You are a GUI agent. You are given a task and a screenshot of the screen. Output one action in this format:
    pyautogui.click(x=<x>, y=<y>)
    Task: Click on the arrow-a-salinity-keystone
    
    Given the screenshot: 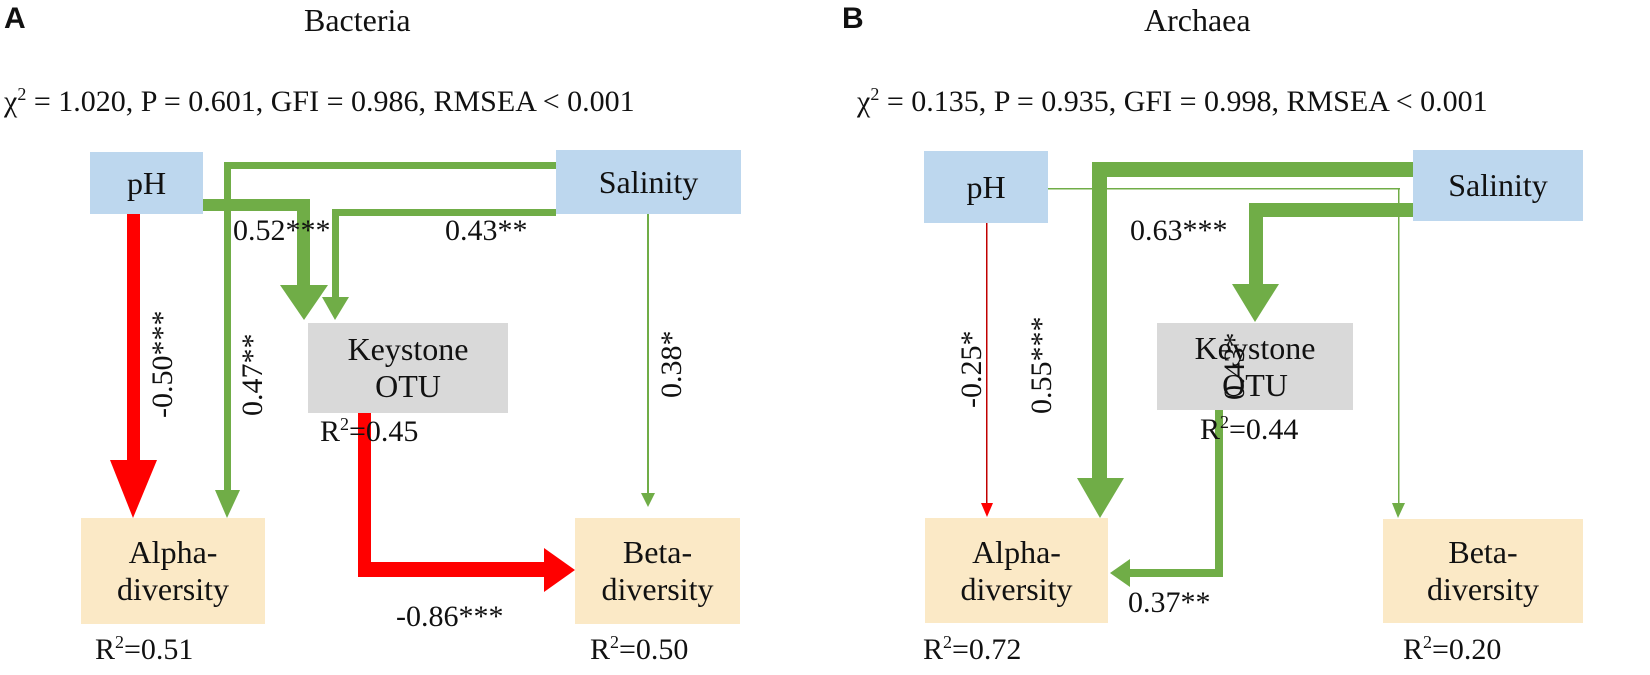 What is the action you would take?
    pyautogui.click(x=439, y=264)
    